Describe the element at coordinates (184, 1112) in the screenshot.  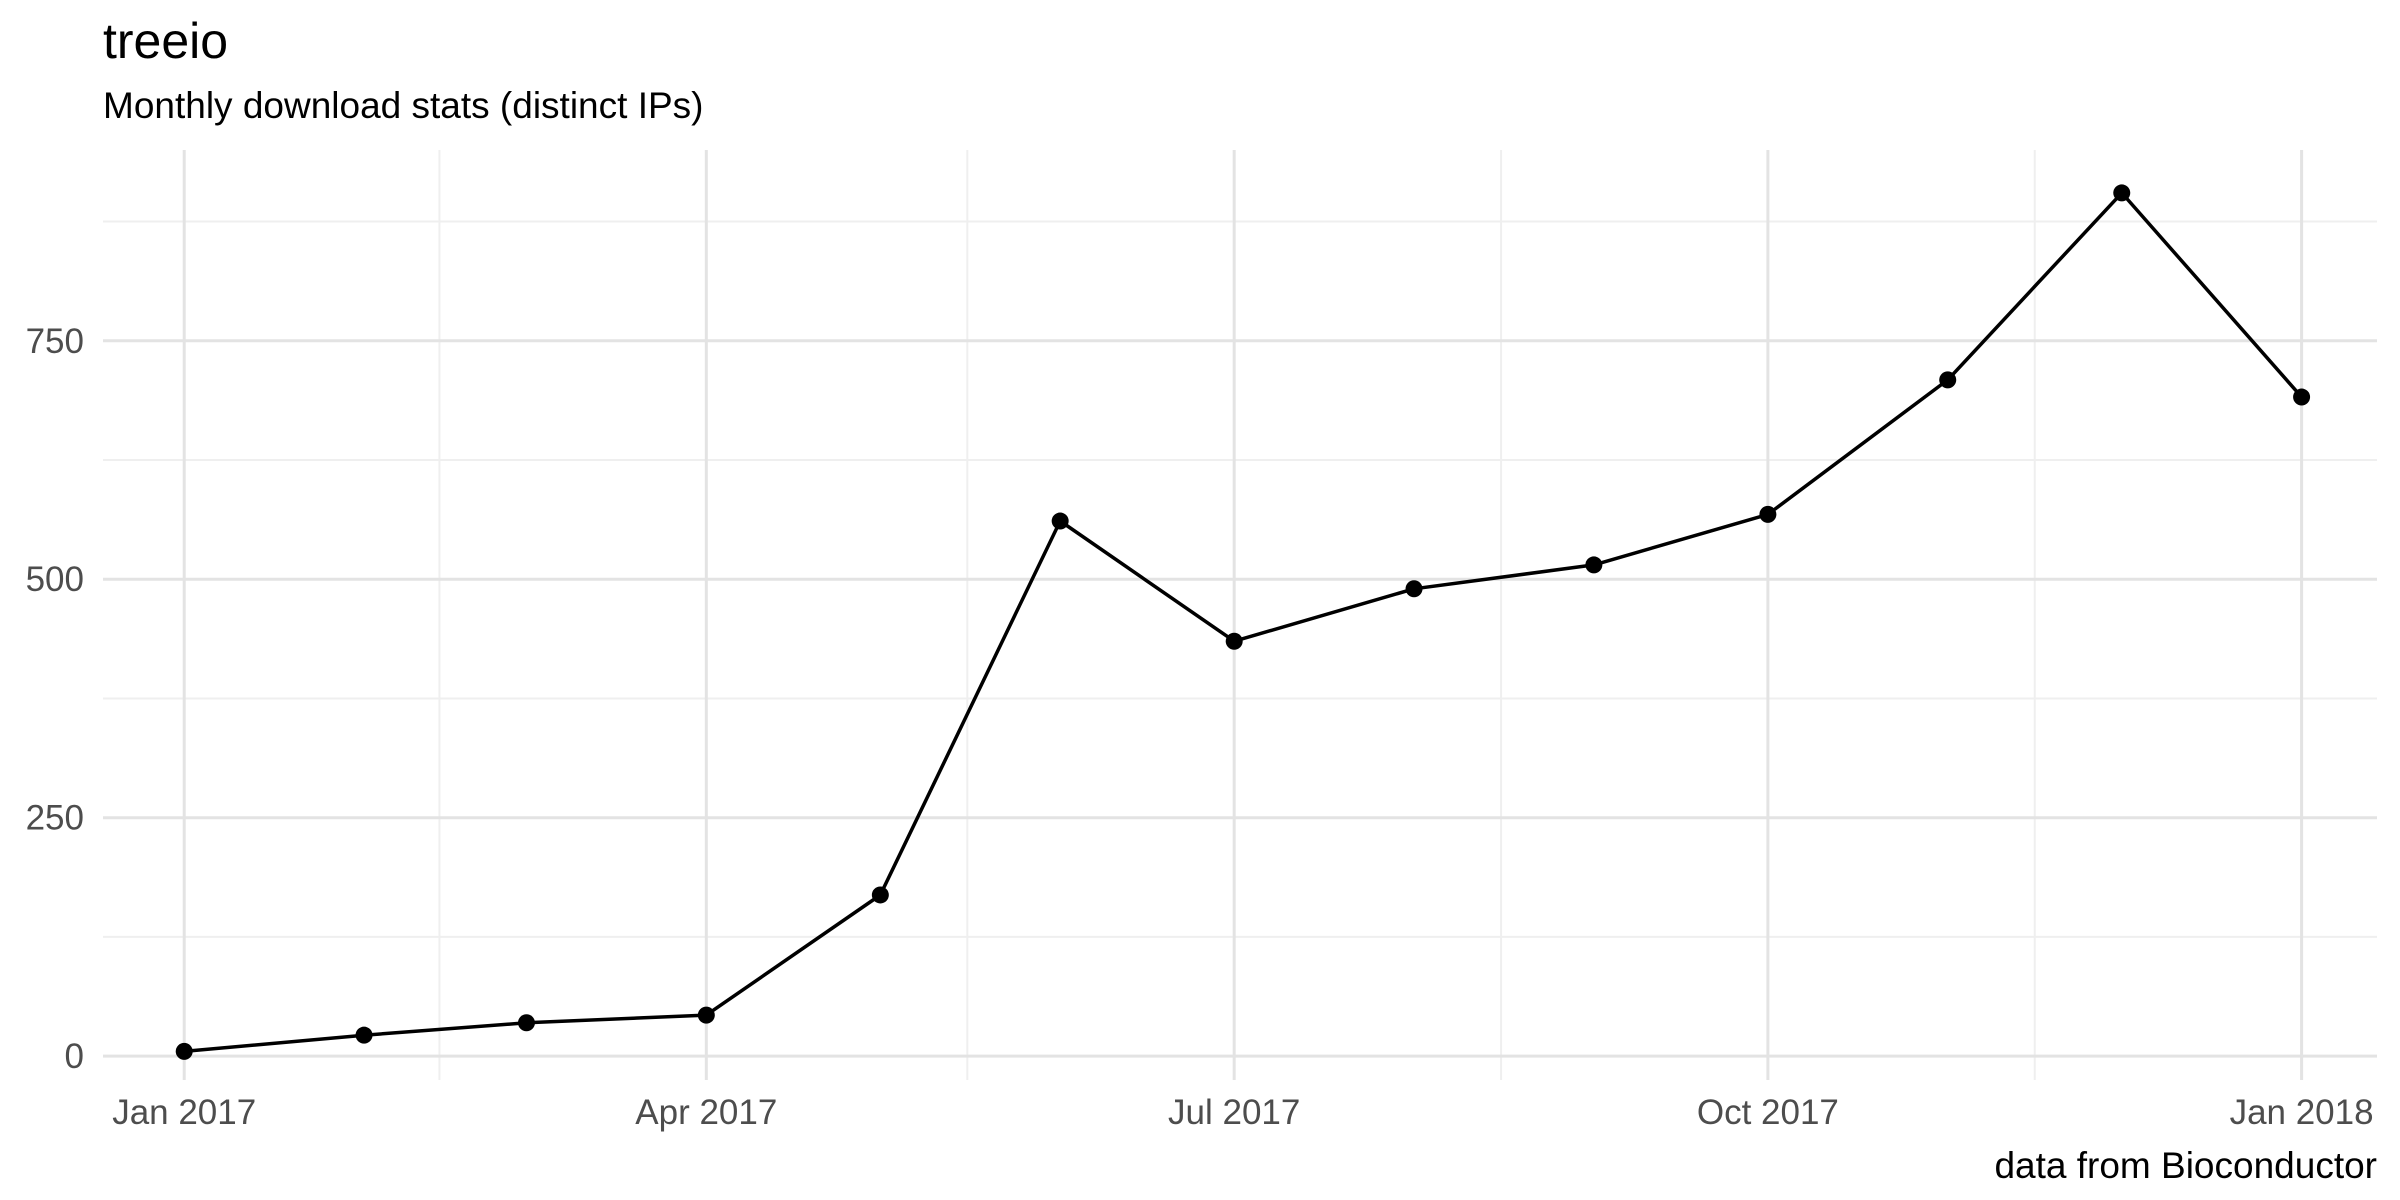
I see `x-tick-label: Jan 2017` at that location.